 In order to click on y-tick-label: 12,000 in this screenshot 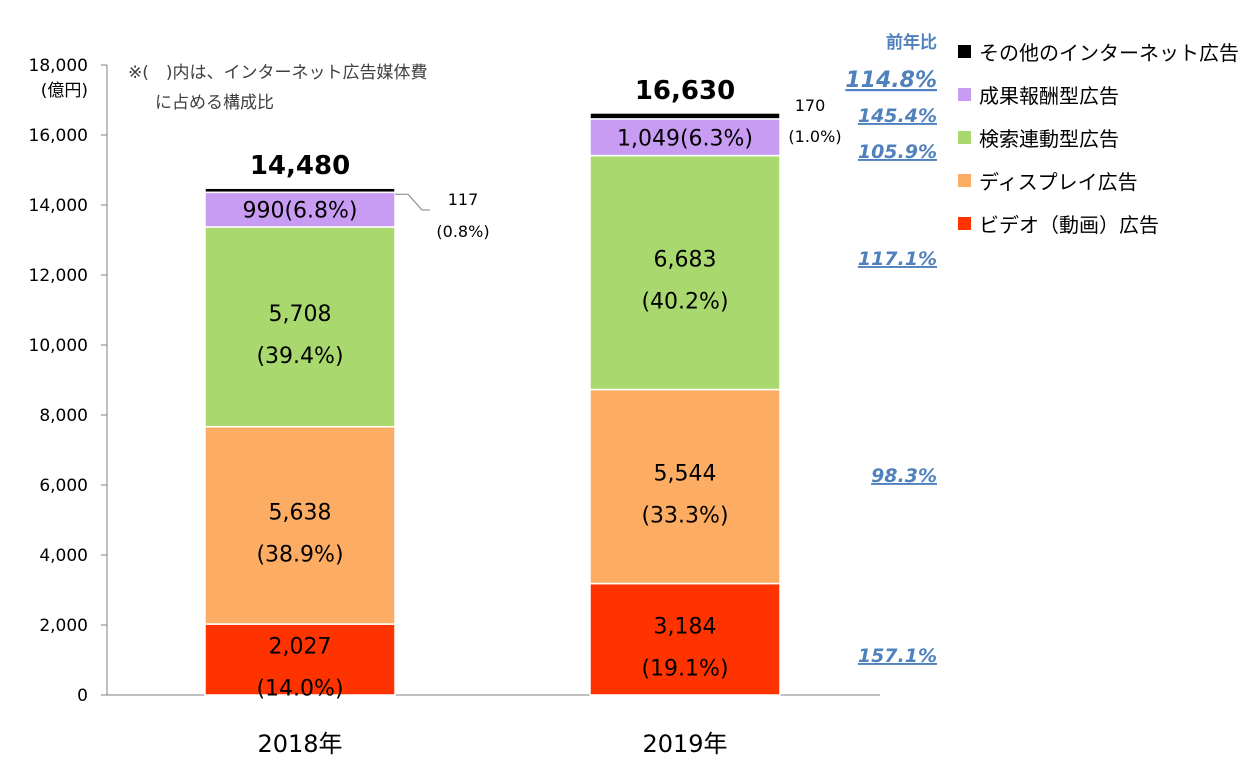, I will do `click(58, 276)`.